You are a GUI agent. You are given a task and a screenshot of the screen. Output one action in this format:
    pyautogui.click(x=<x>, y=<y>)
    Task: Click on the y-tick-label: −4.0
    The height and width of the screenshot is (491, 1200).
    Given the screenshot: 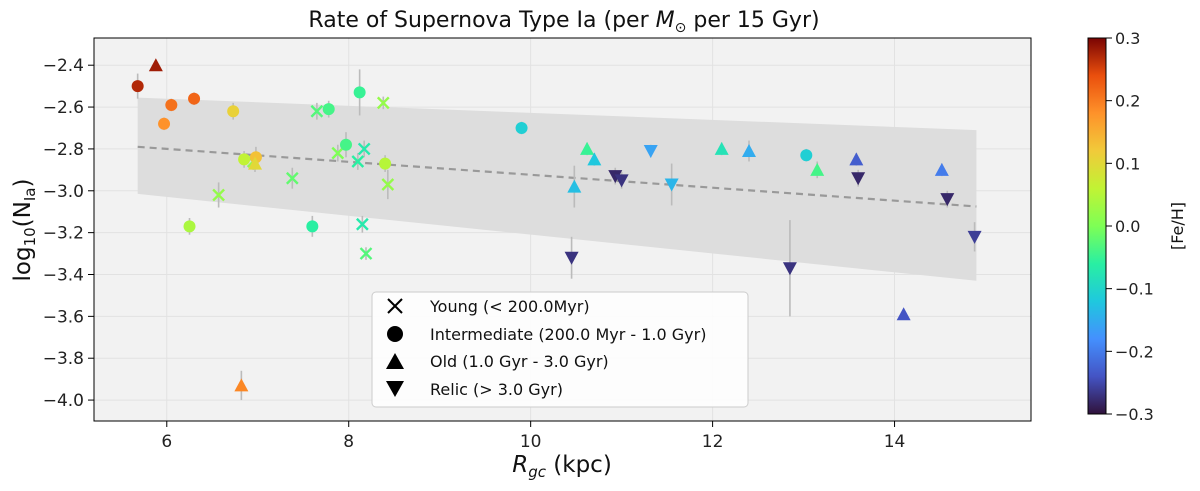 What is the action you would take?
    pyautogui.click(x=63, y=401)
    